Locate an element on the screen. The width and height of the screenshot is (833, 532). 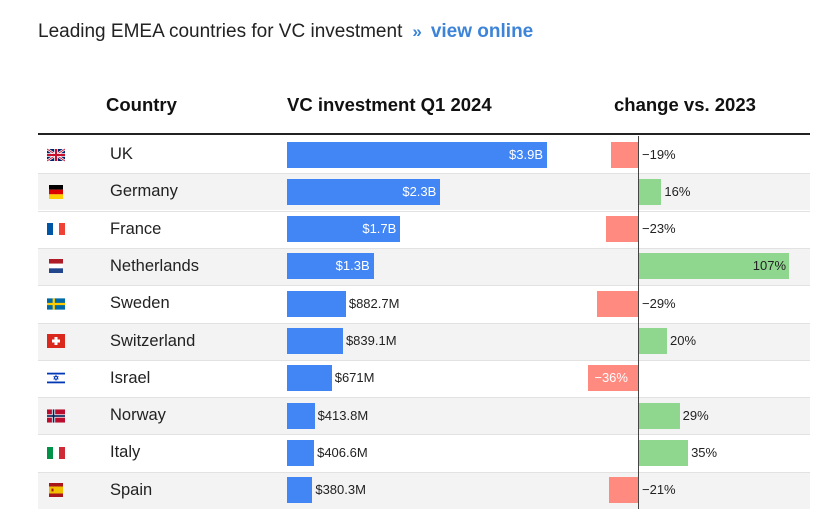
change-zero-axis is located at coordinates (638, 322).